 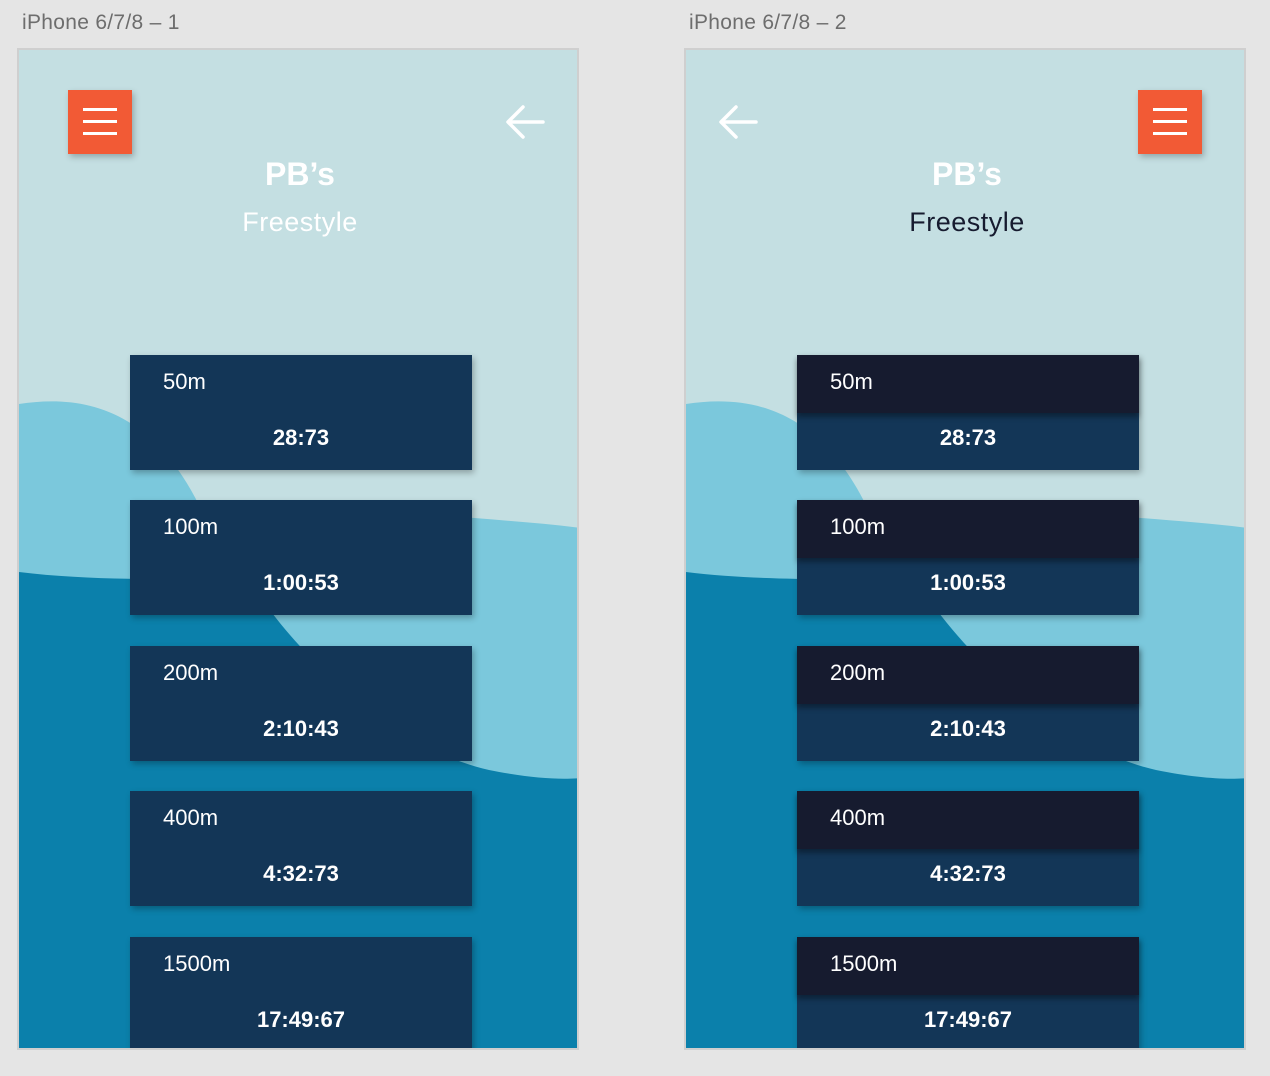 I want to click on artboard-label: iPhone 6/7/8 – 2, so click(x=768, y=22).